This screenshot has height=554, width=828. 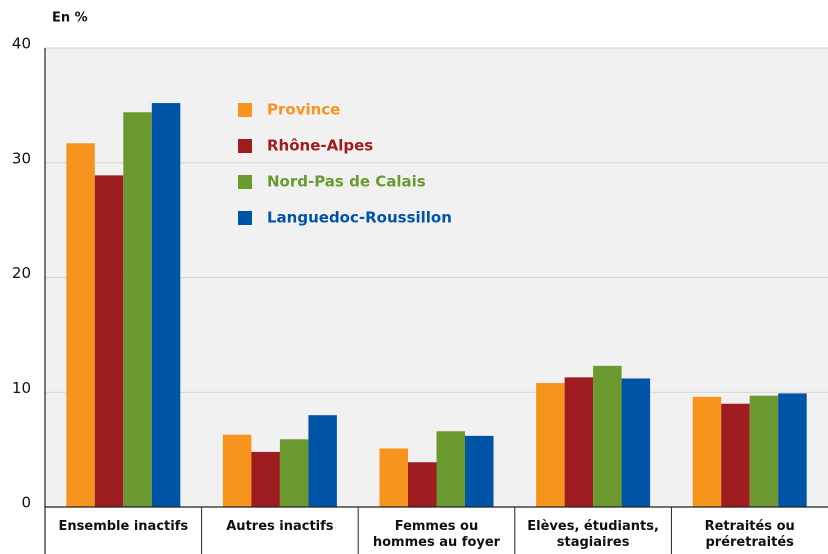 What do you see at coordinates (320, 146) in the screenshot?
I see `legend-label: Rhône-Alpes` at bounding box center [320, 146].